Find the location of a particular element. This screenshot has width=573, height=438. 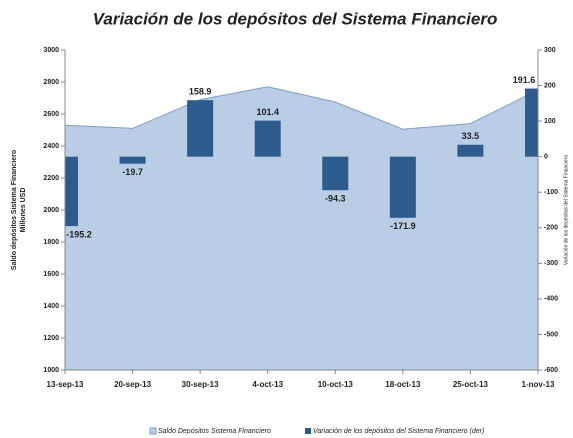

x-tick-label: 4-oct-13 is located at coordinates (267, 384).